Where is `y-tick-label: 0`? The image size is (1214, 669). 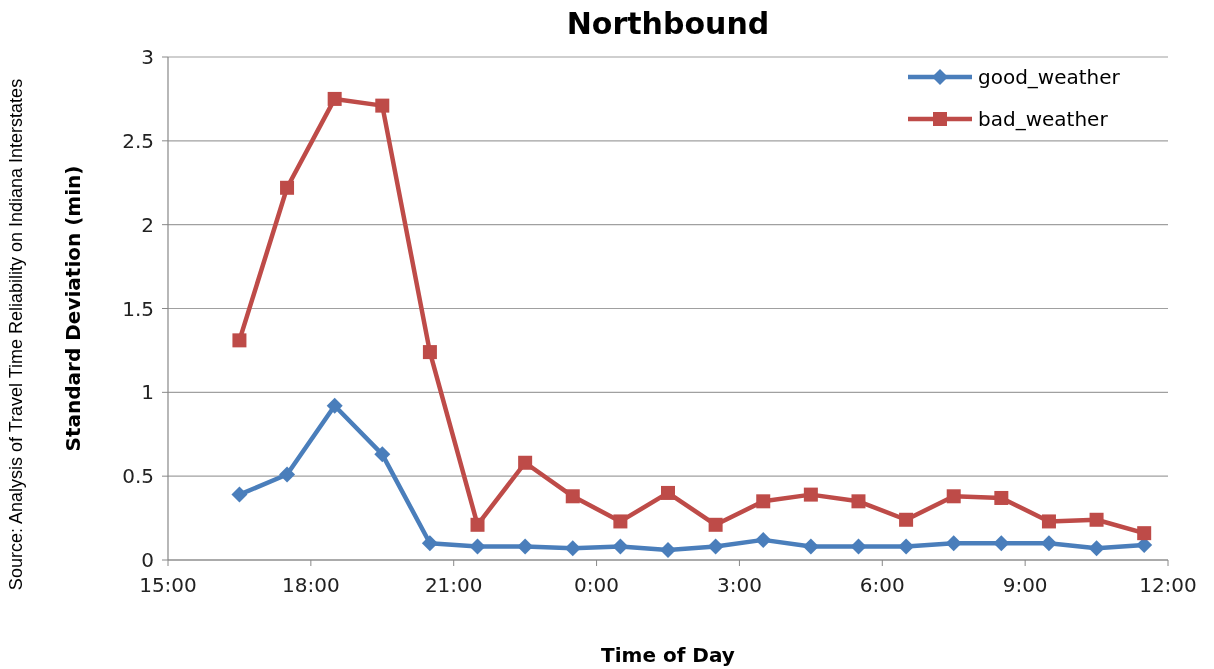
y-tick-label: 0 is located at coordinates (147, 560).